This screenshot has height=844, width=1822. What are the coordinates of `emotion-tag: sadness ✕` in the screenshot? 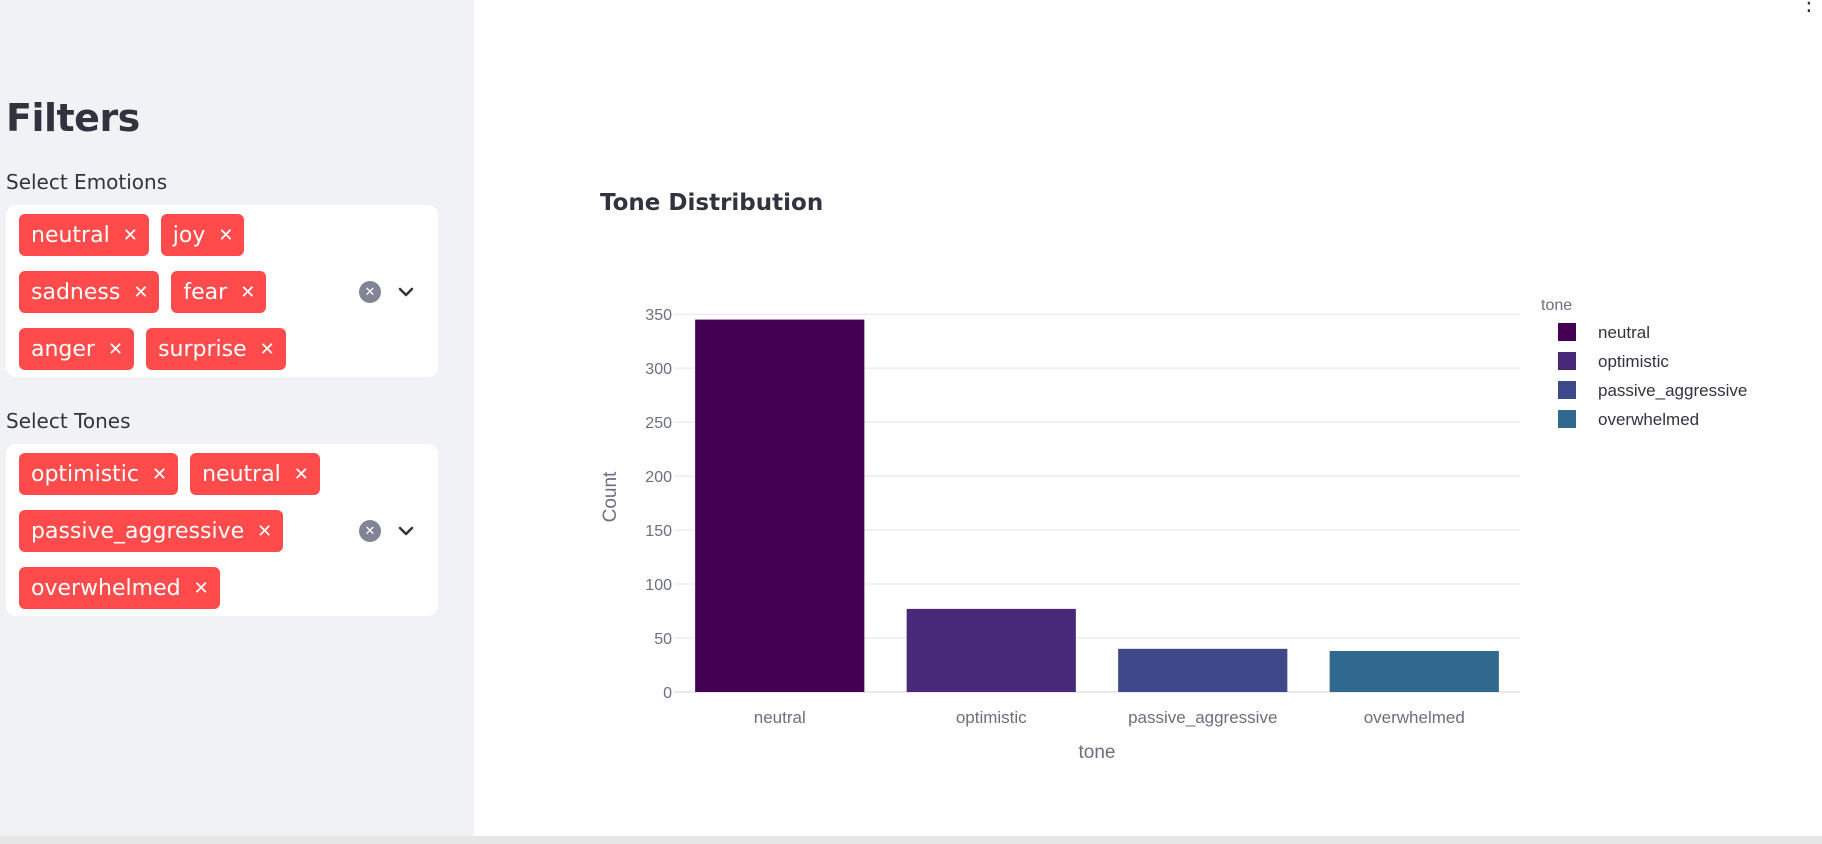 It's located at (89, 292).